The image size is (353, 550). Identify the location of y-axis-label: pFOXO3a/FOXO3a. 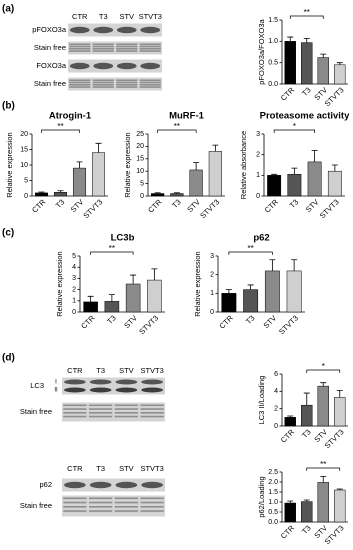
(261, 51).